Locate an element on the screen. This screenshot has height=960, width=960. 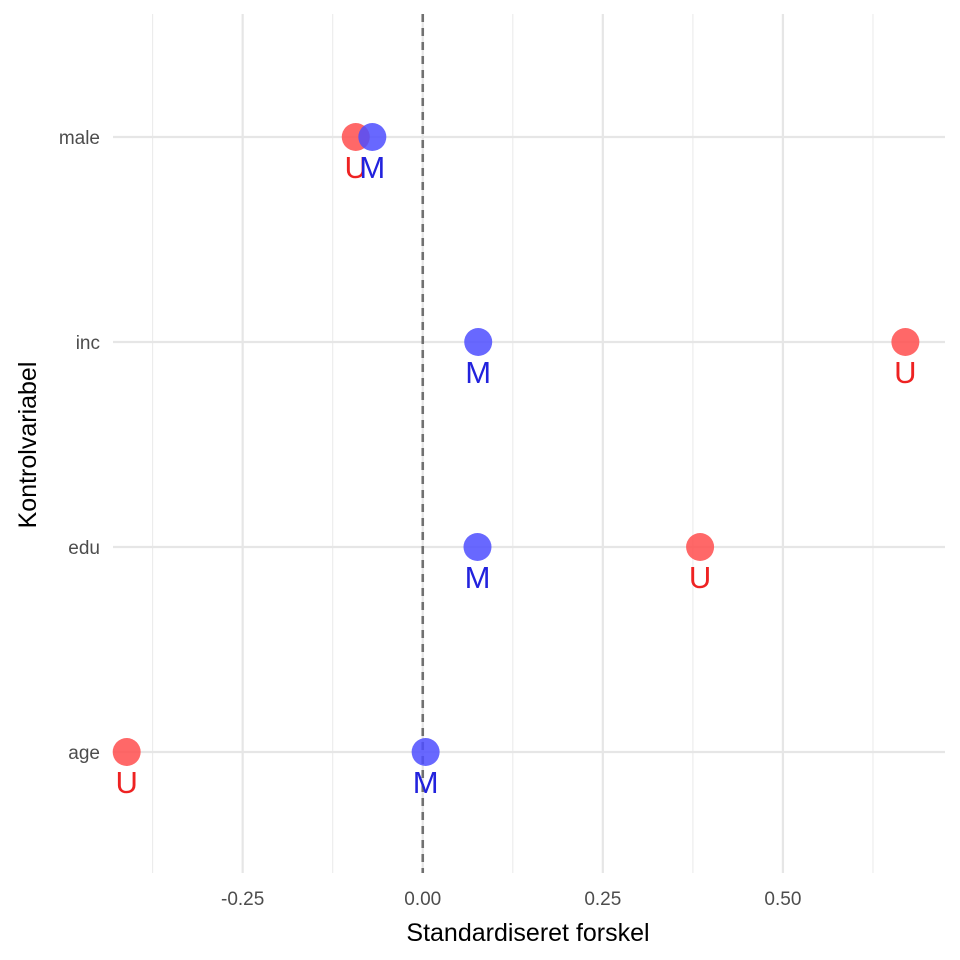
data-point-m-age is located at coordinates (425, 752).